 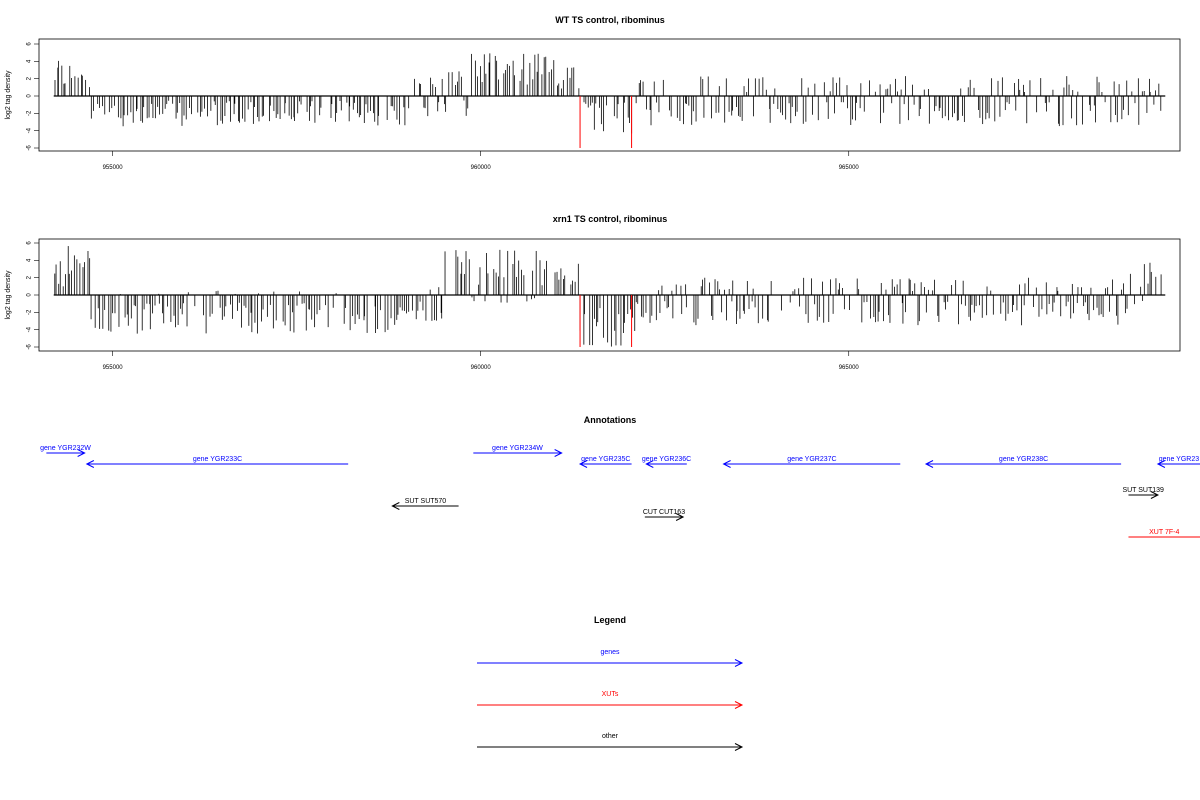 I want to click on xrn1-bars, so click(x=609, y=296).